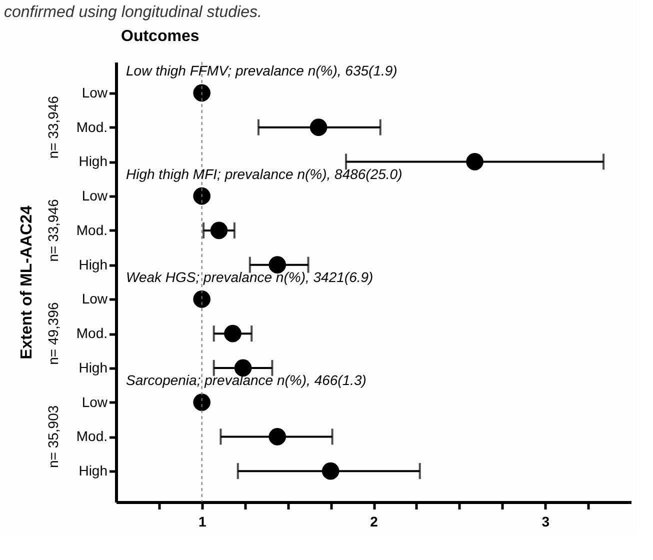 The image size is (653, 560). Describe the element at coordinates (374, 522) in the screenshot. I see `x-tick-label: 2` at that location.